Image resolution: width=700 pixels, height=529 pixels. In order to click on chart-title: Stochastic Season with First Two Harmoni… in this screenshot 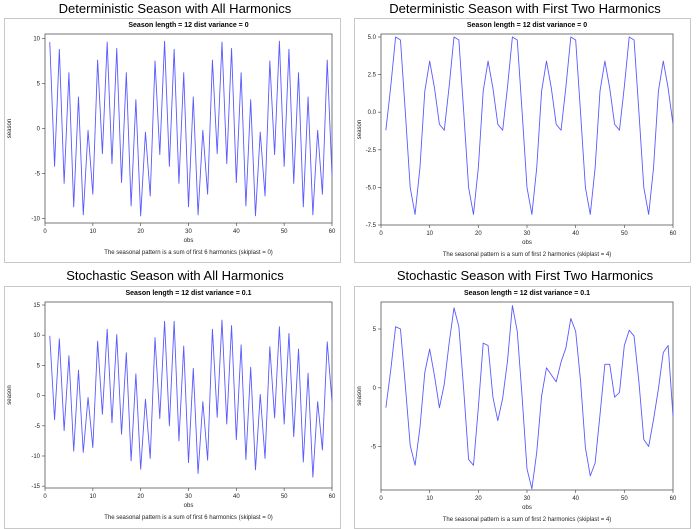, I will do `click(525, 275)`.